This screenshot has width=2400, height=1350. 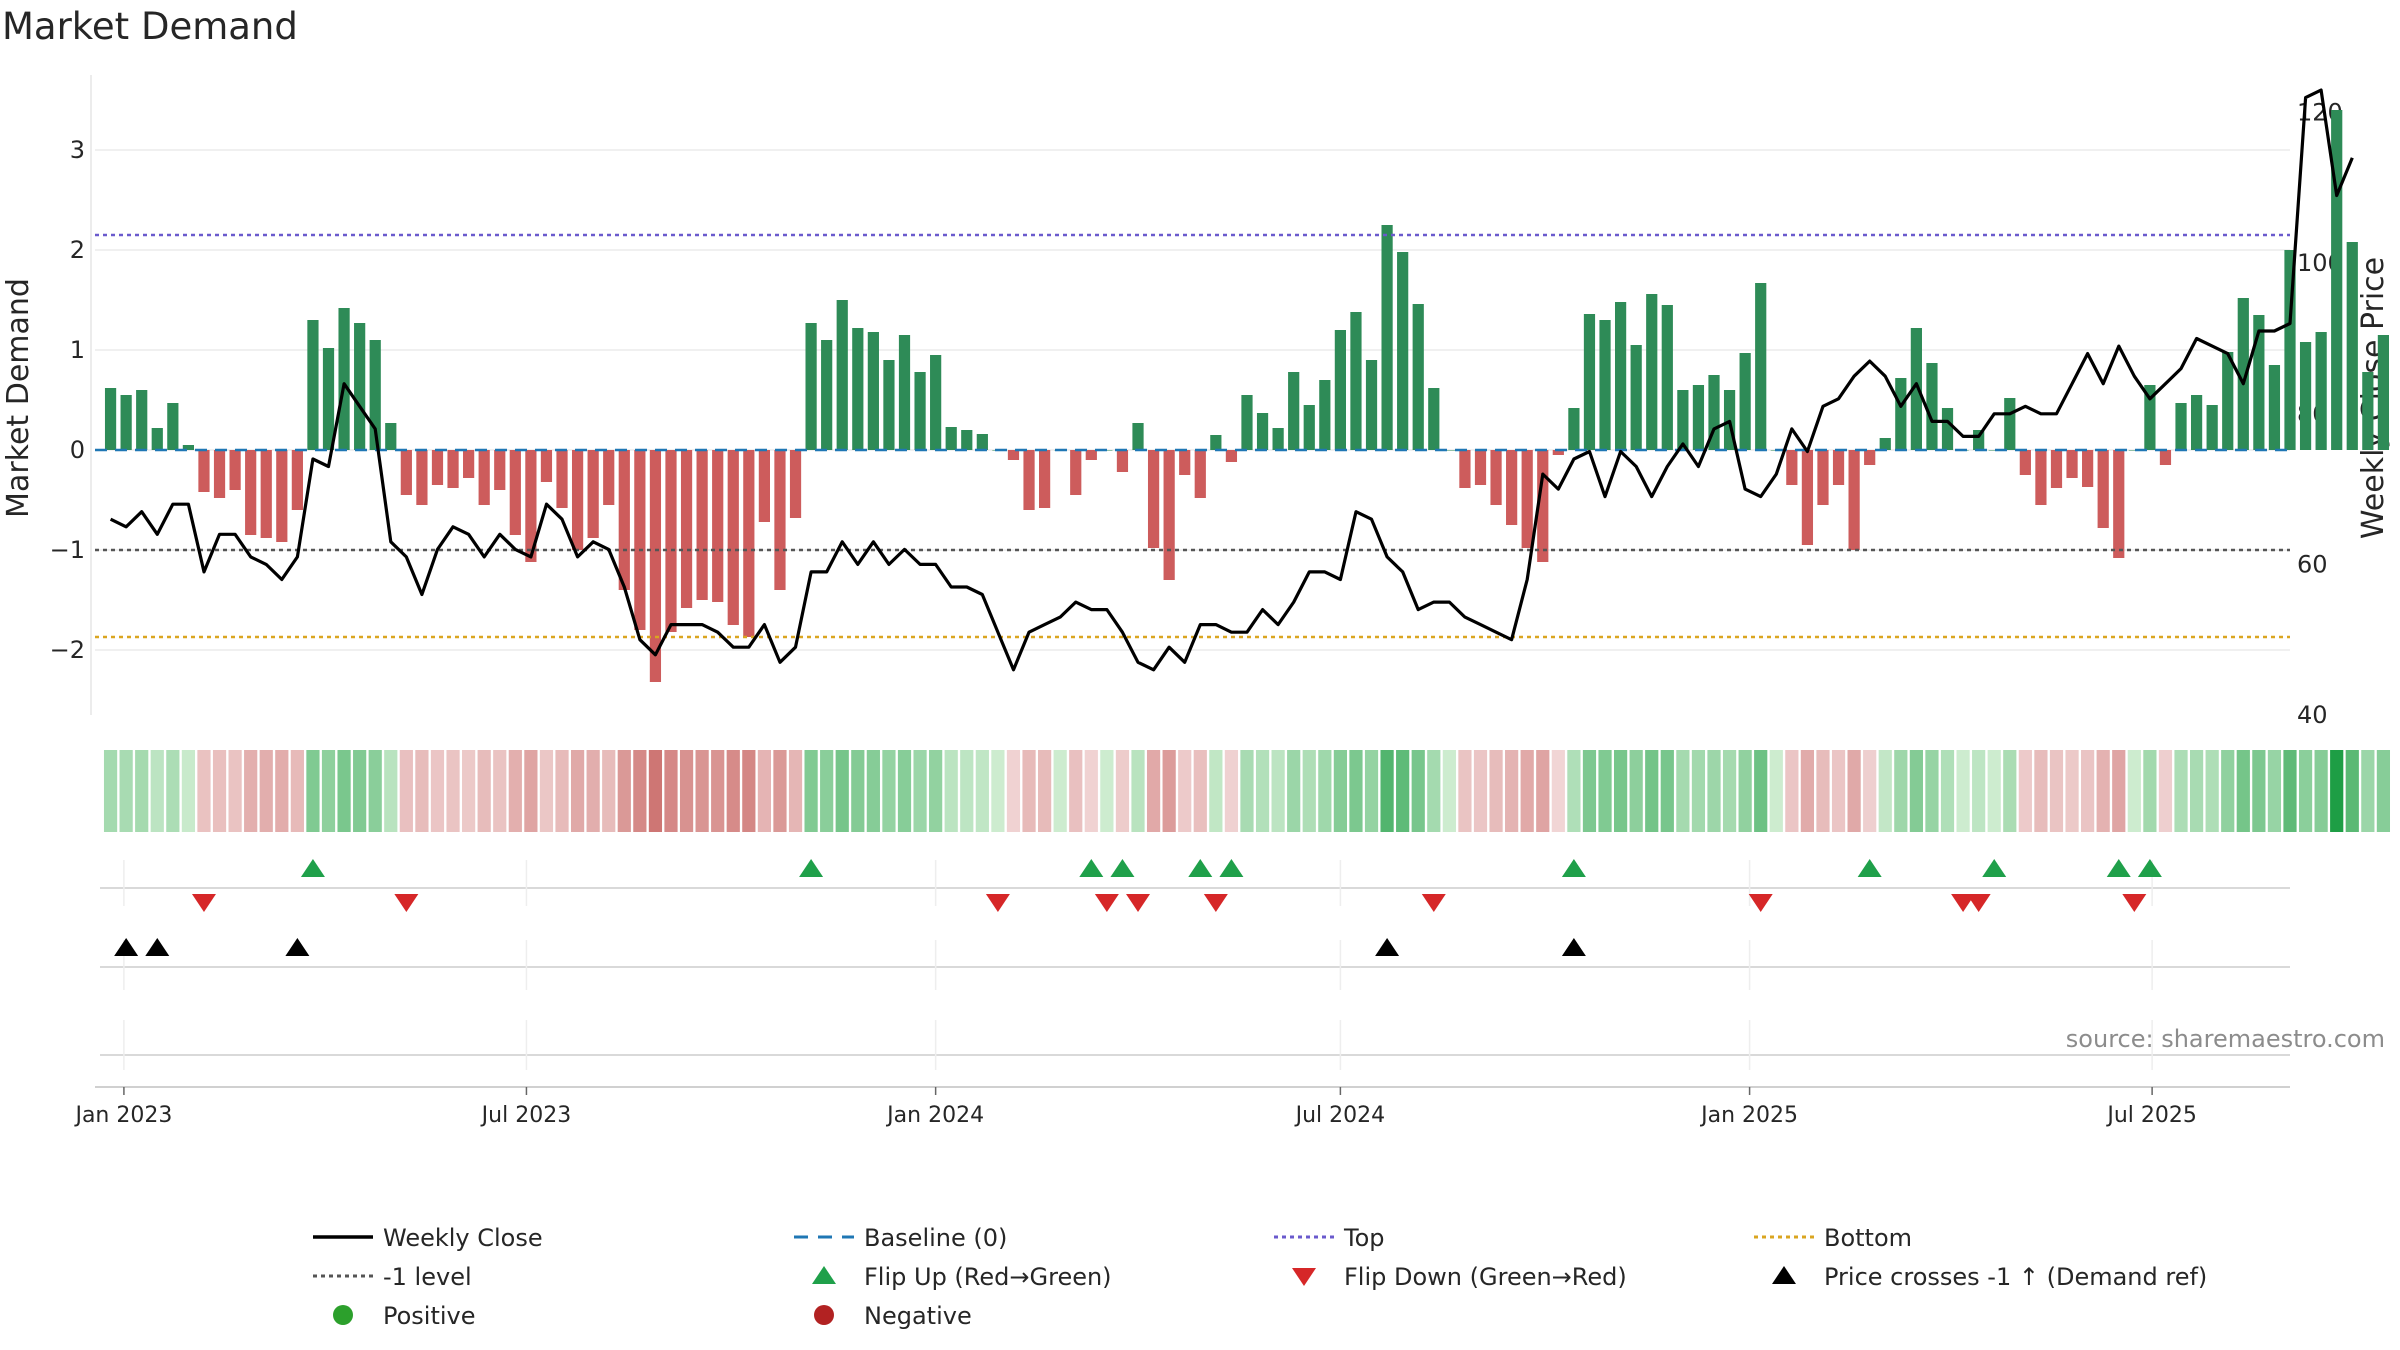 What do you see at coordinates (1748, 1115) in the screenshot?
I see `x-tick-label: Jan 2025` at bounding box center [1748, 1115].